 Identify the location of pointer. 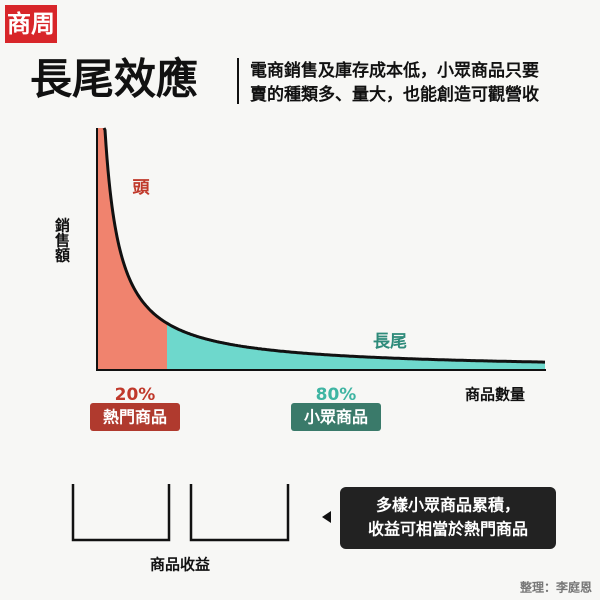
(326, 517).